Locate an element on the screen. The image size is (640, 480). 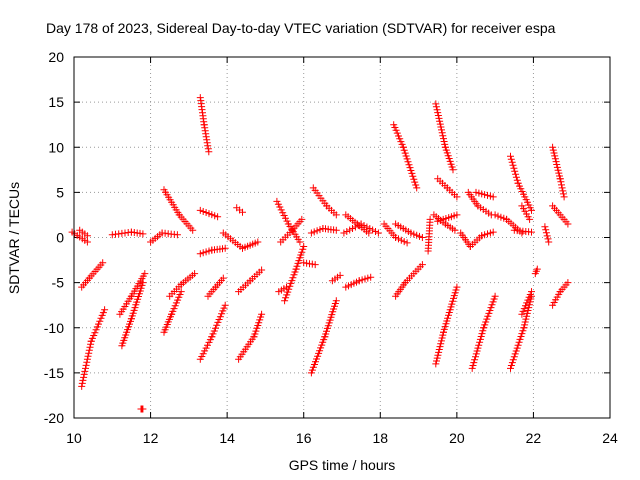
x-tick-label: 14 is located at coordinates (227, 438).